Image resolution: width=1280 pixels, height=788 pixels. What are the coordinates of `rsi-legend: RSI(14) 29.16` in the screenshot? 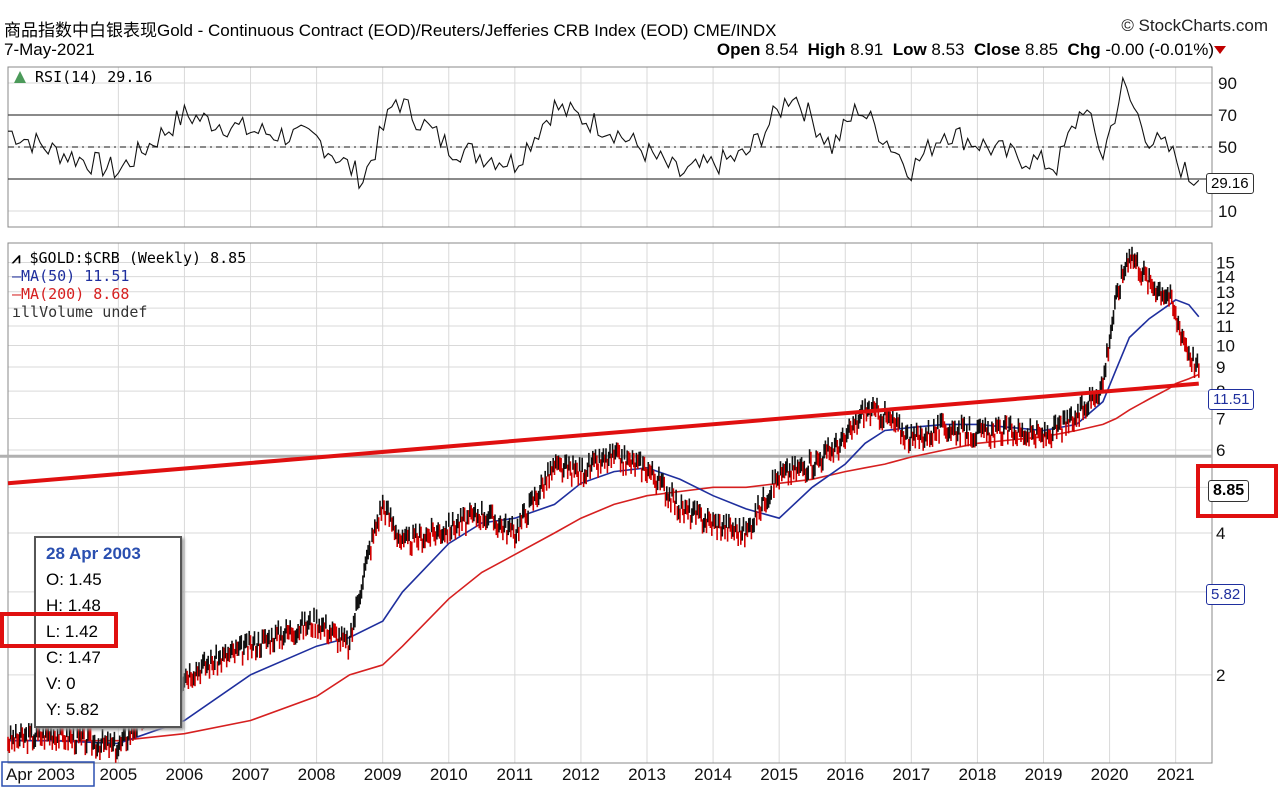 It's located at (83, 77).